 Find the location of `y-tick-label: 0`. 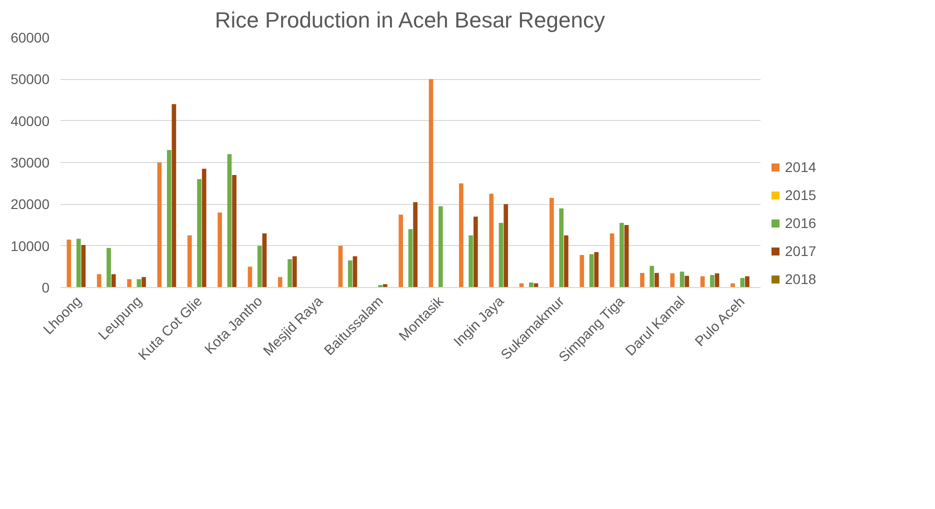

y-tick-label: 0 is located at coordinates (46, 288).